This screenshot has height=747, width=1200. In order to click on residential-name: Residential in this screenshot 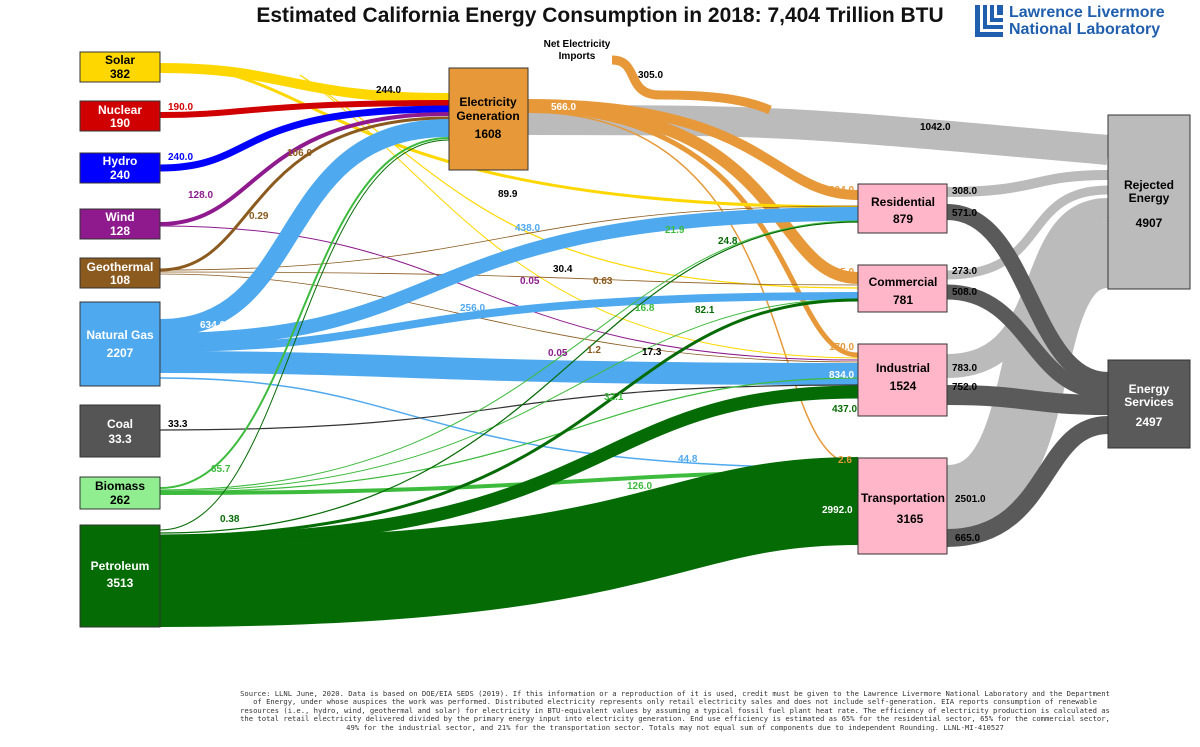, I will do `click(903, 202)`.